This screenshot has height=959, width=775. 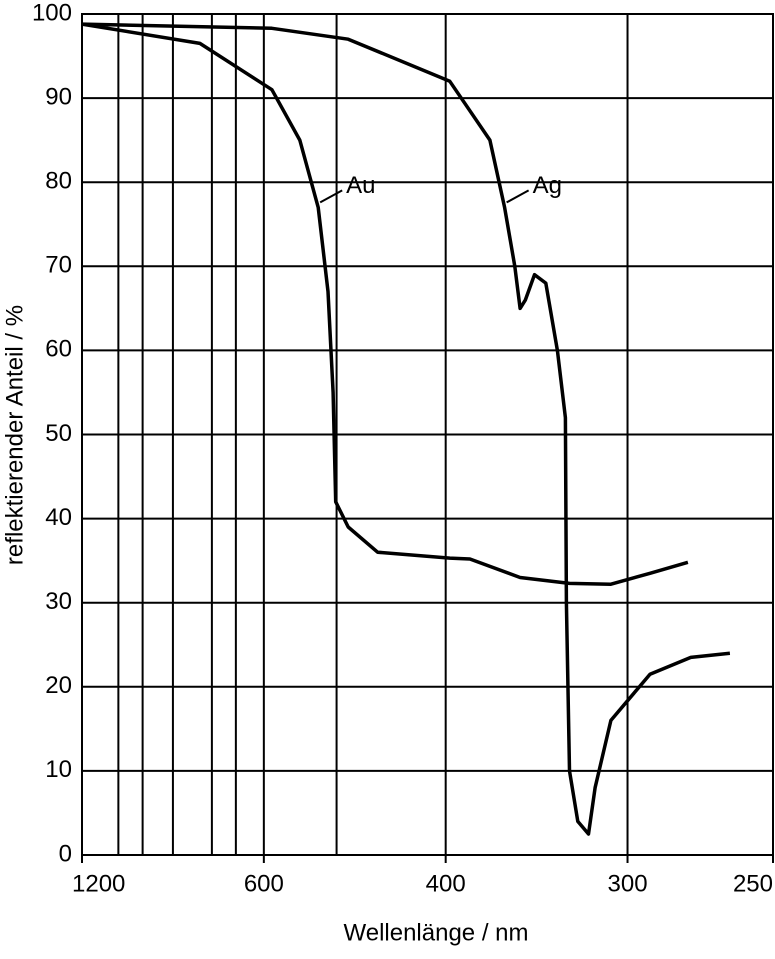 What do you see at coordinates (98, 883) in the screenshot?
I see `x-tick-label: 1200` at bounding box center [98, 883].